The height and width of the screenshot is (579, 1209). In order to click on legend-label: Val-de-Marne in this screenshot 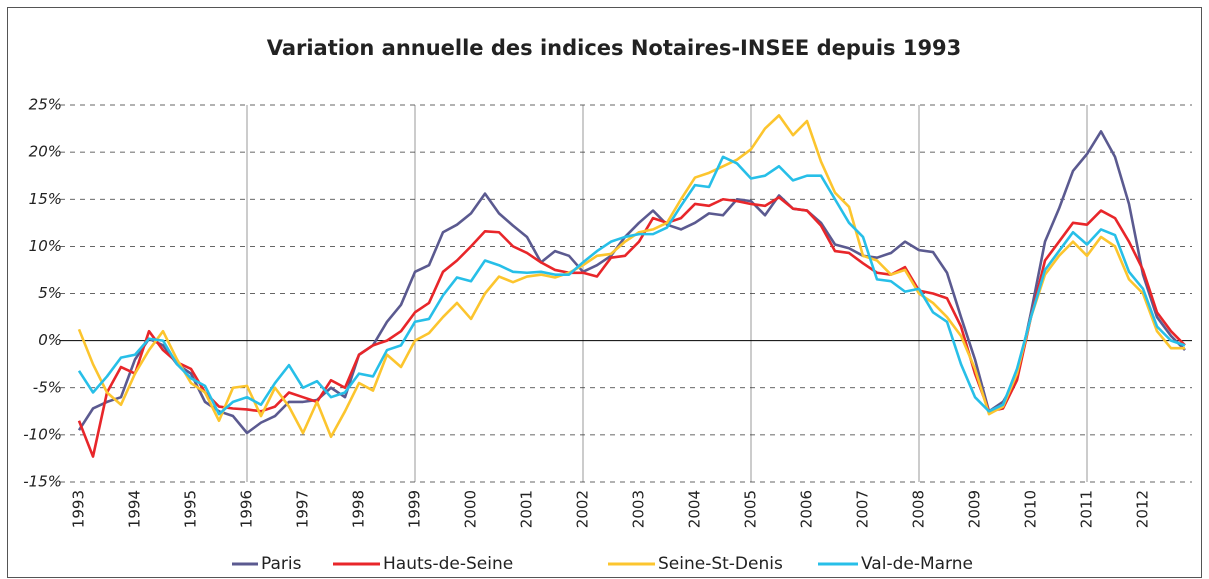, I will do `click(917, 564)`.